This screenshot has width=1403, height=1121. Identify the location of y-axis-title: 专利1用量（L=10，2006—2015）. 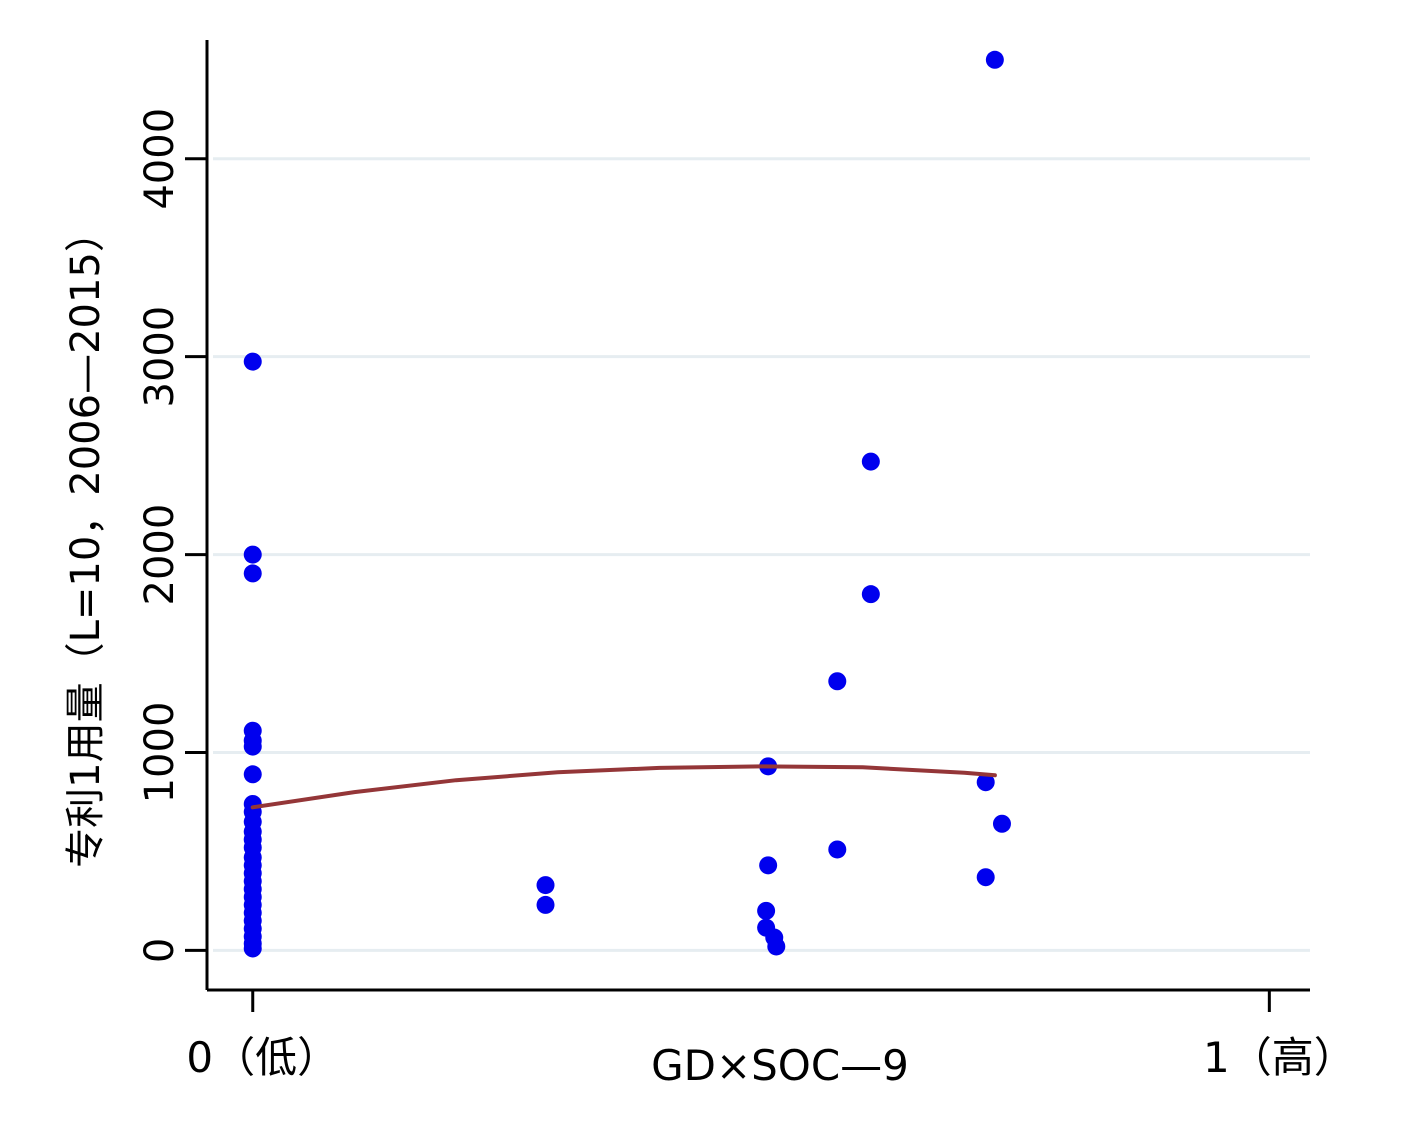
(86, 540).